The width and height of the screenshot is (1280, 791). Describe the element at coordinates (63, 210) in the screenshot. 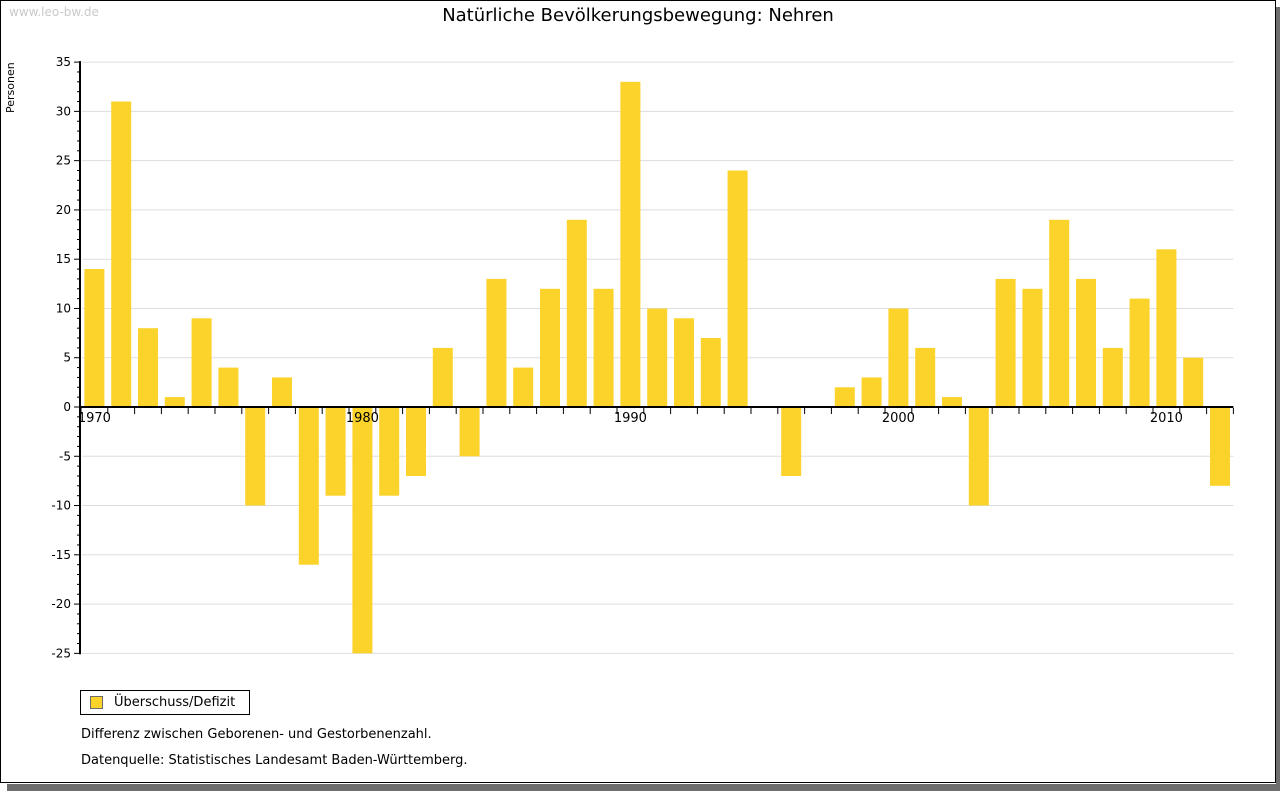

I see `y-tick-label: 20` at that location.